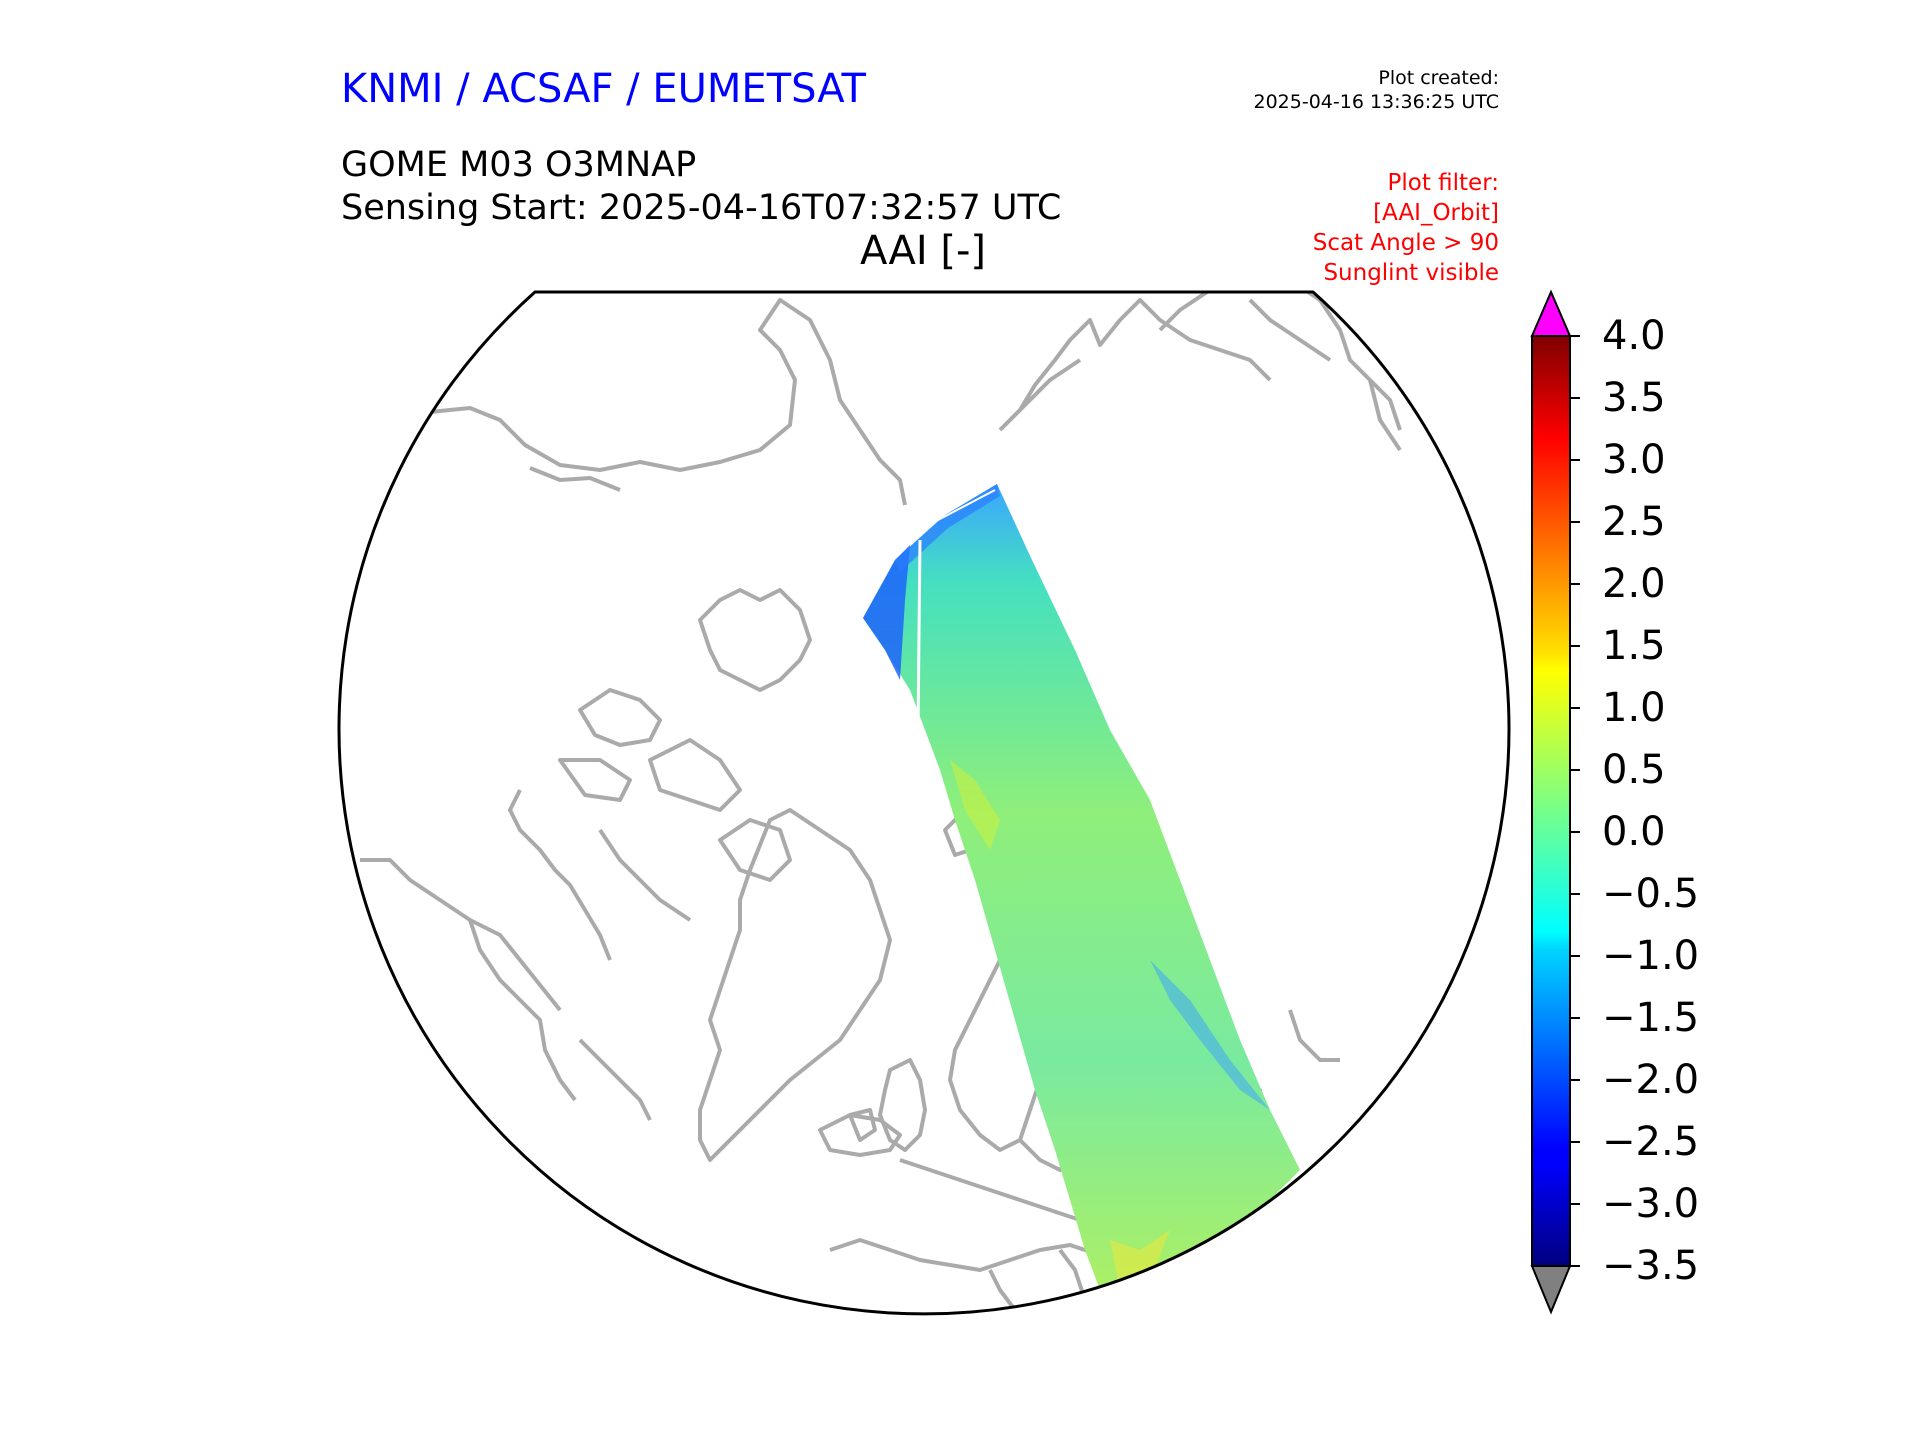 This screenshot has height=1440, width=1920. What do you see at coordinates (1651, 1080) in the screenshot?
I see `colorbar-tick-label: −2.0` at bounding box center [1651, 1080].